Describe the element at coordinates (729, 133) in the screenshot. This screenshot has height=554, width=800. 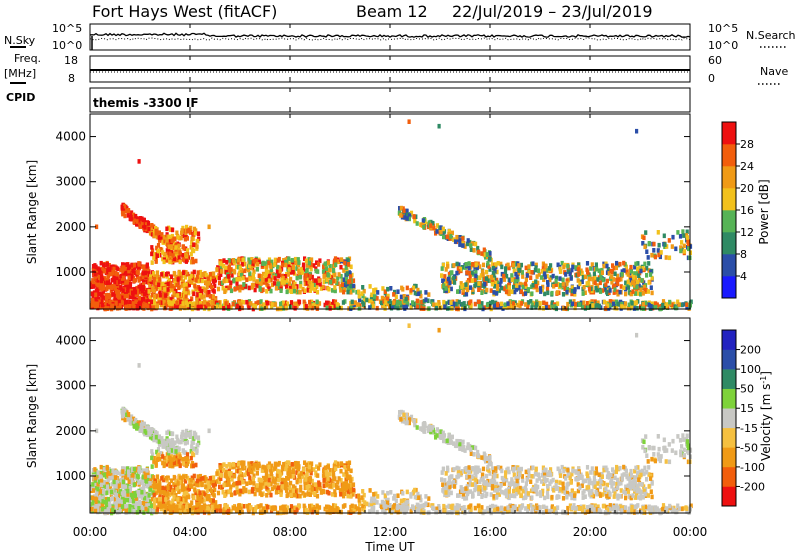
I see `power-colorbar-segment` at that location.